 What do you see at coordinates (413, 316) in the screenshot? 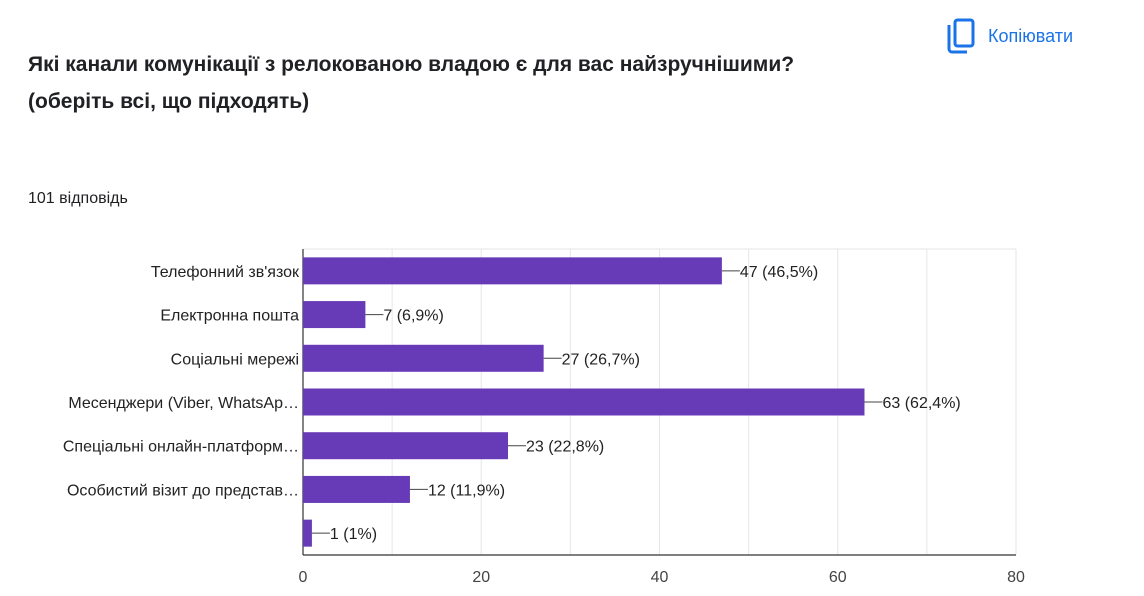
I see `value-label: 7 (6,9%)` at bounding box center [413, 316].